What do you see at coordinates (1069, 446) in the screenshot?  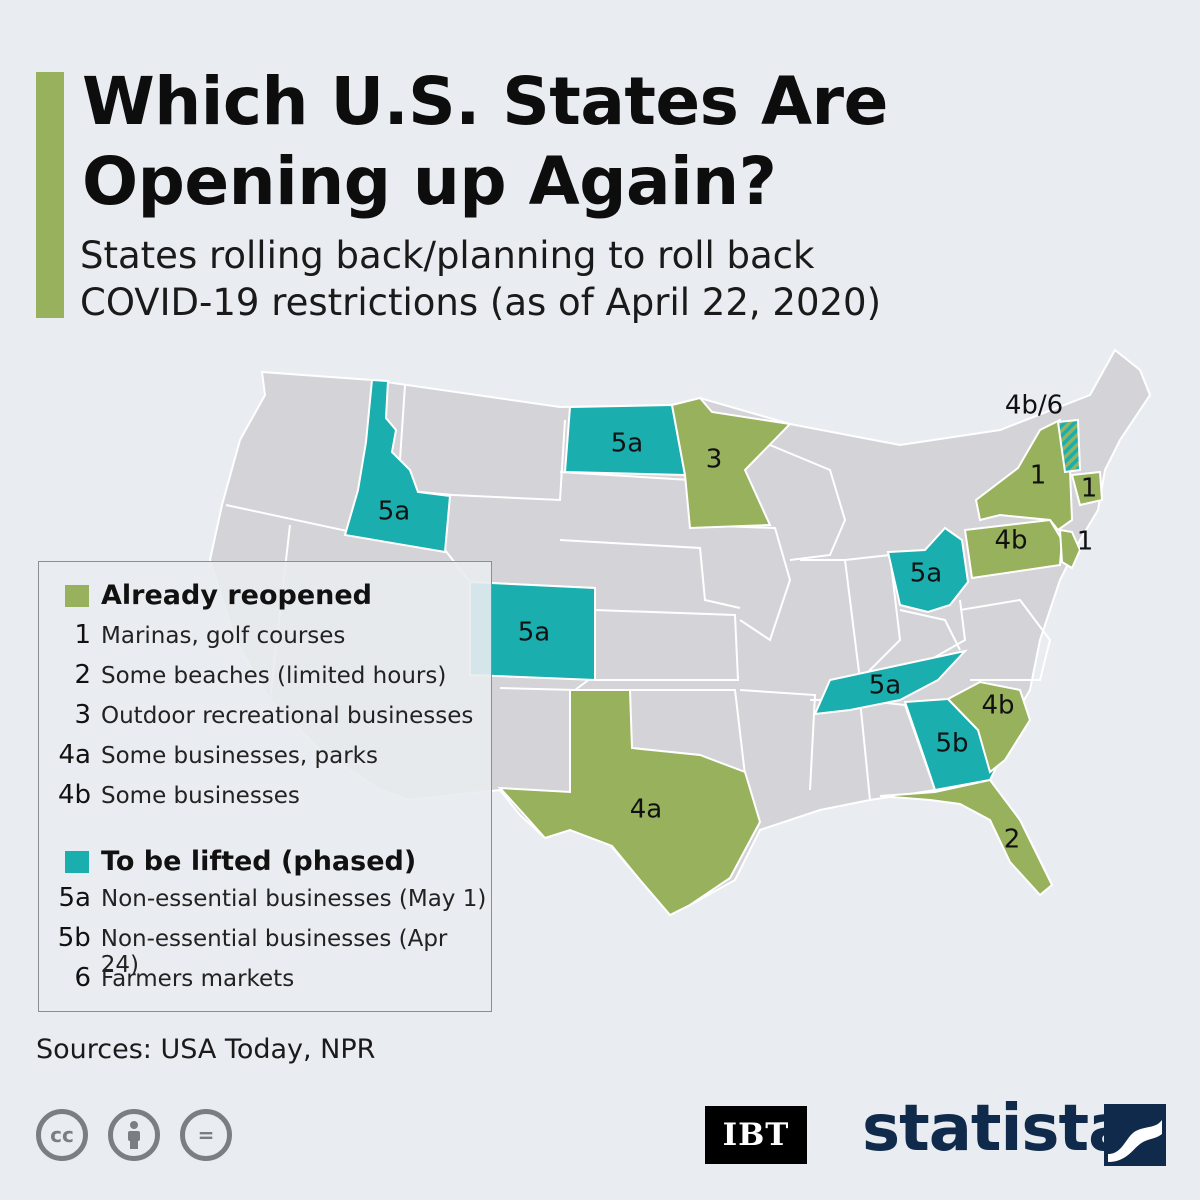 I see `state-vermont` at bounding box center [1069, 446].